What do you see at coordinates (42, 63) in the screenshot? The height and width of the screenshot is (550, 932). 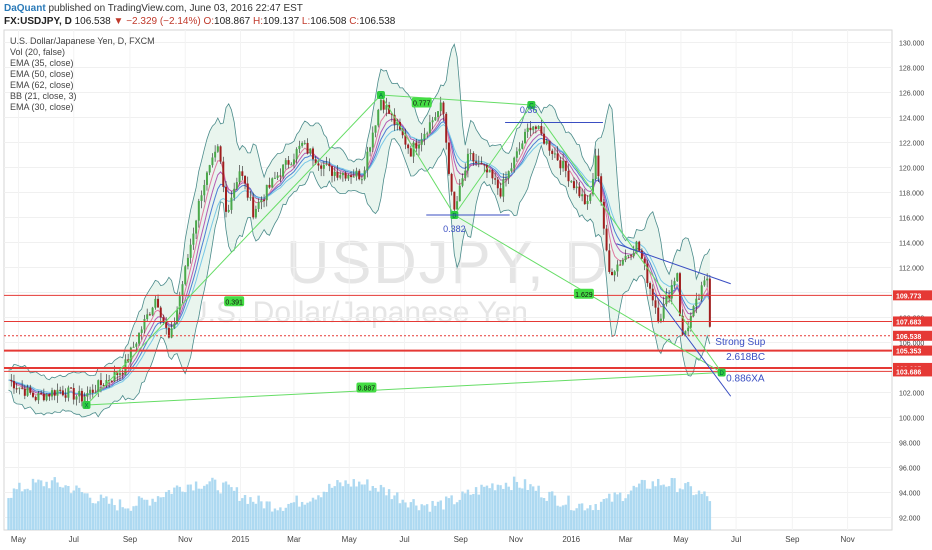 I see `legend-item: EMA (35, close)` at bounding box center [42, 63].